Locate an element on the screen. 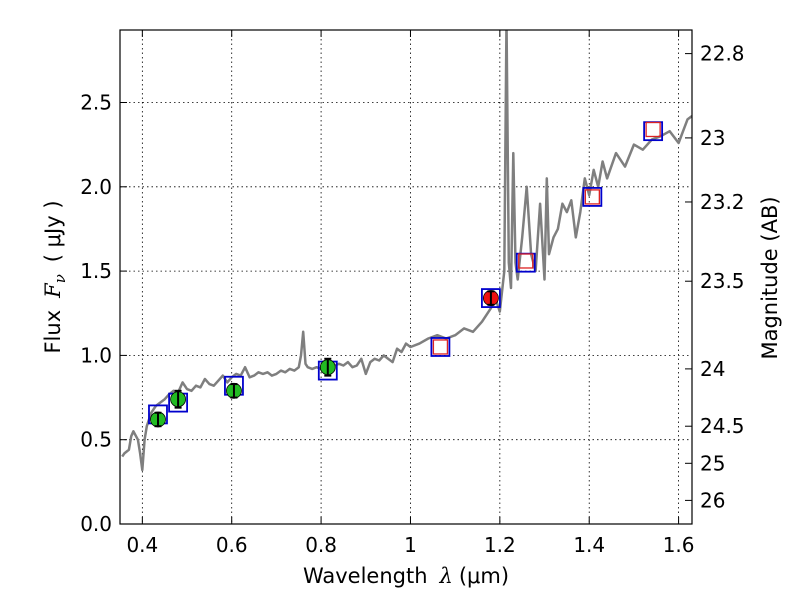  y2-tick-label: 24 is located at coordinates (712, 369).